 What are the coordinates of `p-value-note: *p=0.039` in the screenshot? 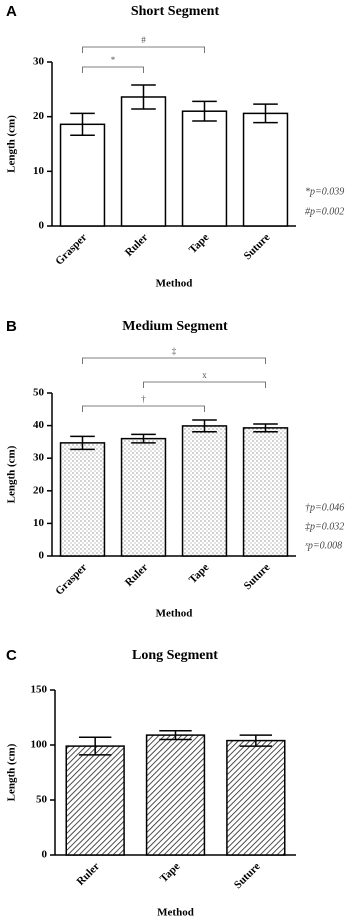 It's located at (324, 191).